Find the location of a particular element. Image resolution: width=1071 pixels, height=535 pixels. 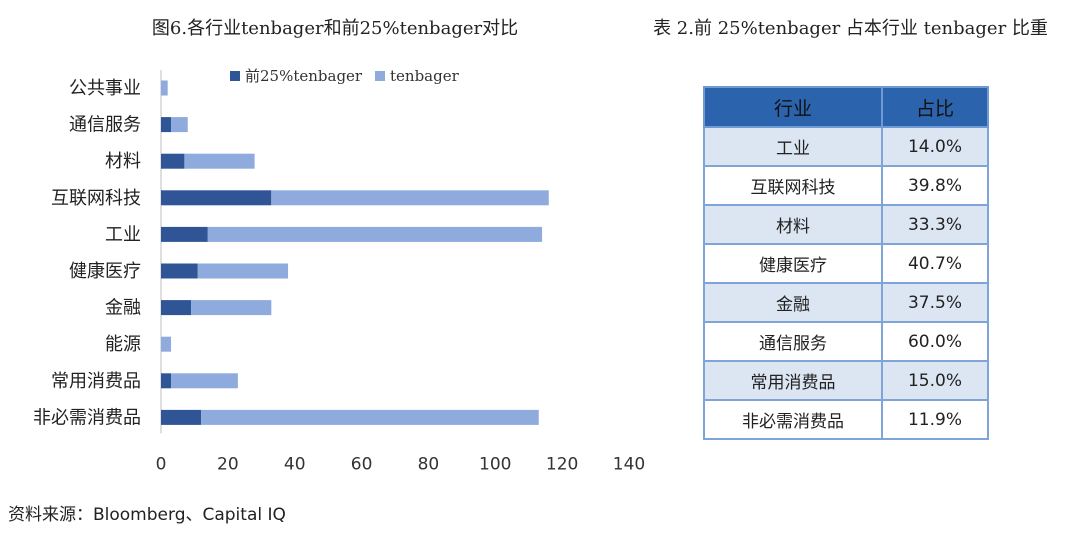

table-row: 常用消费品 15.0% is located at coordinates (846, 380).